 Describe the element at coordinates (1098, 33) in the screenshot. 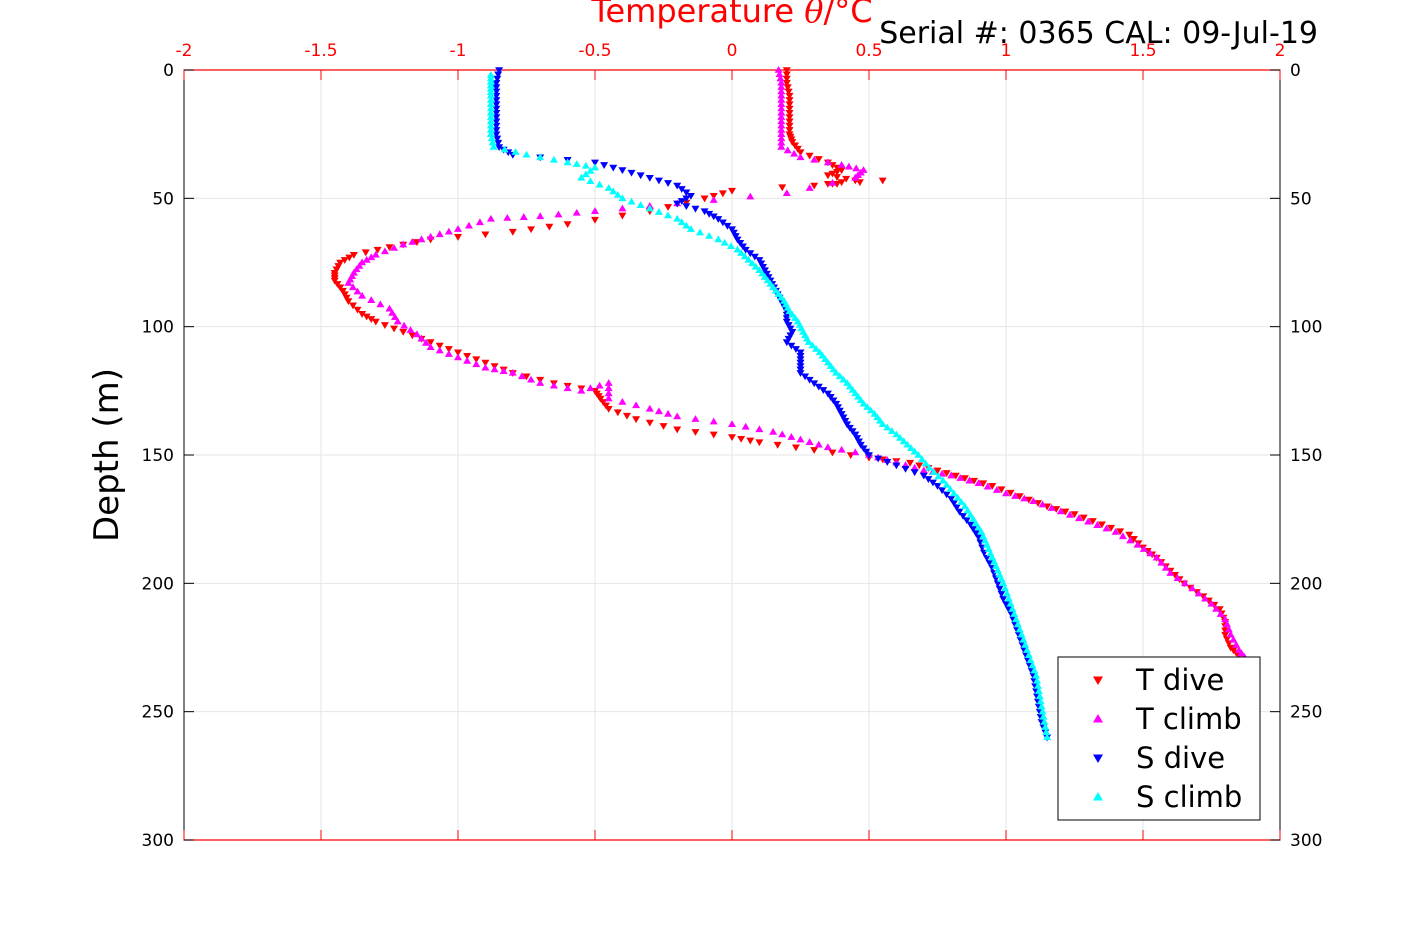

I see `serial-cal-label: Serial #: 0365 CAL: 09-Jul-19` at that location.